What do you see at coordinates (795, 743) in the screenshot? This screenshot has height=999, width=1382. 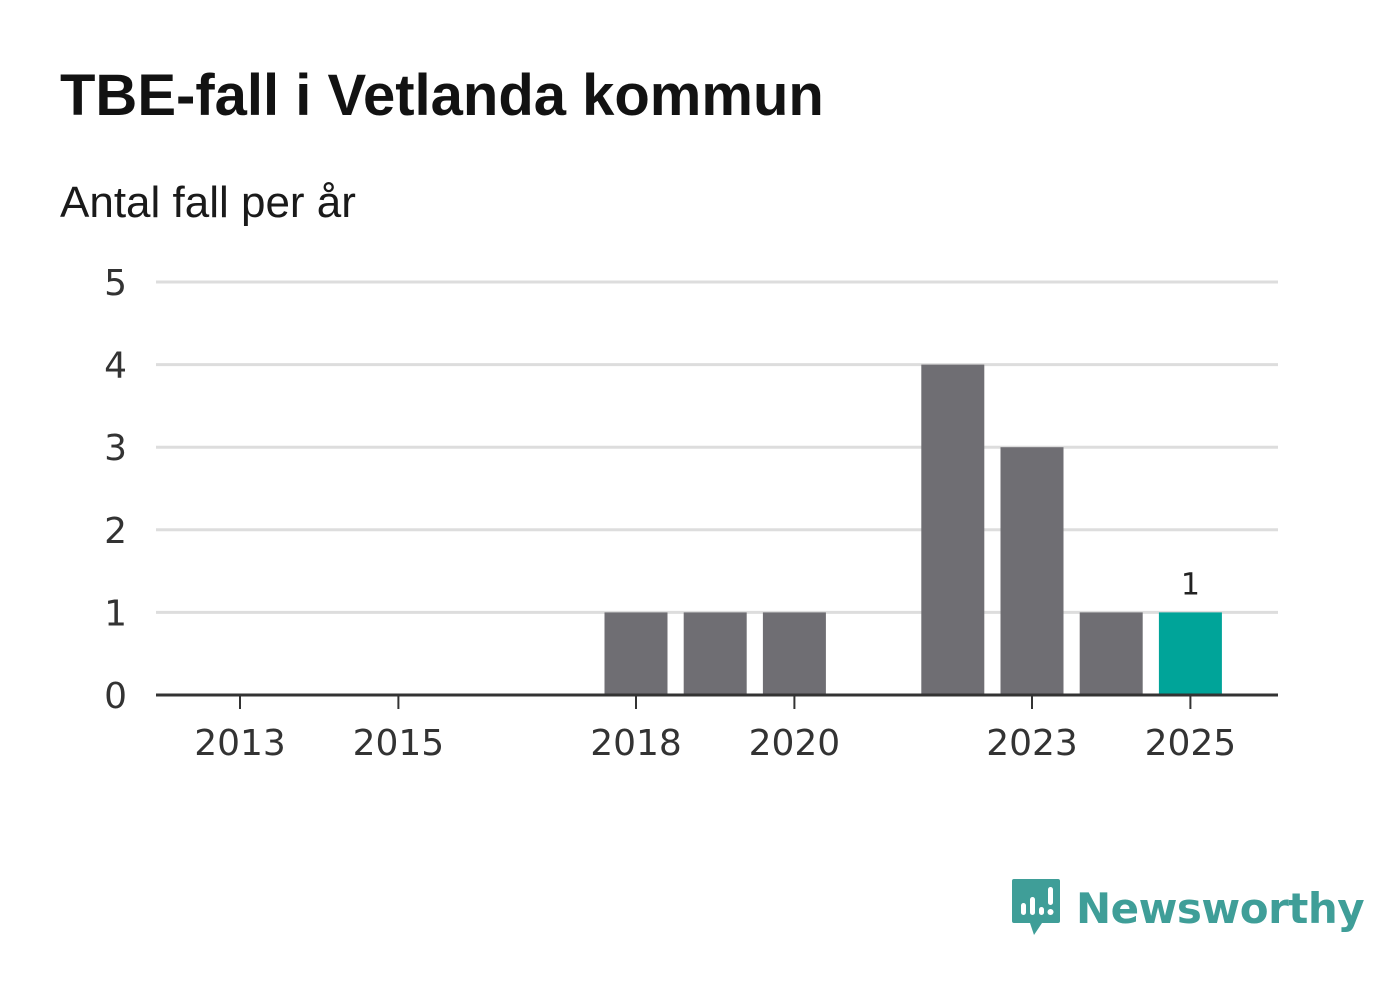 I see `x-tick-label: 2020` at bounding box center [795, 743].